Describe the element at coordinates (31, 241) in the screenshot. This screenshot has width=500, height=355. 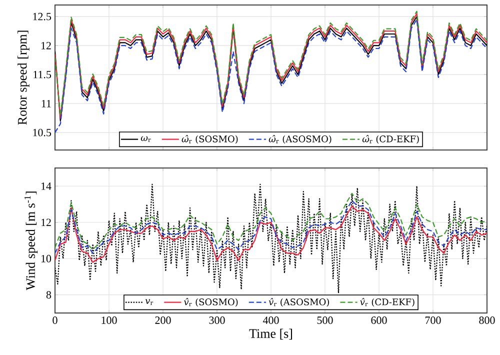
I see `y-axis-title: Wind speed [m s$^{-1}$]` at that location.